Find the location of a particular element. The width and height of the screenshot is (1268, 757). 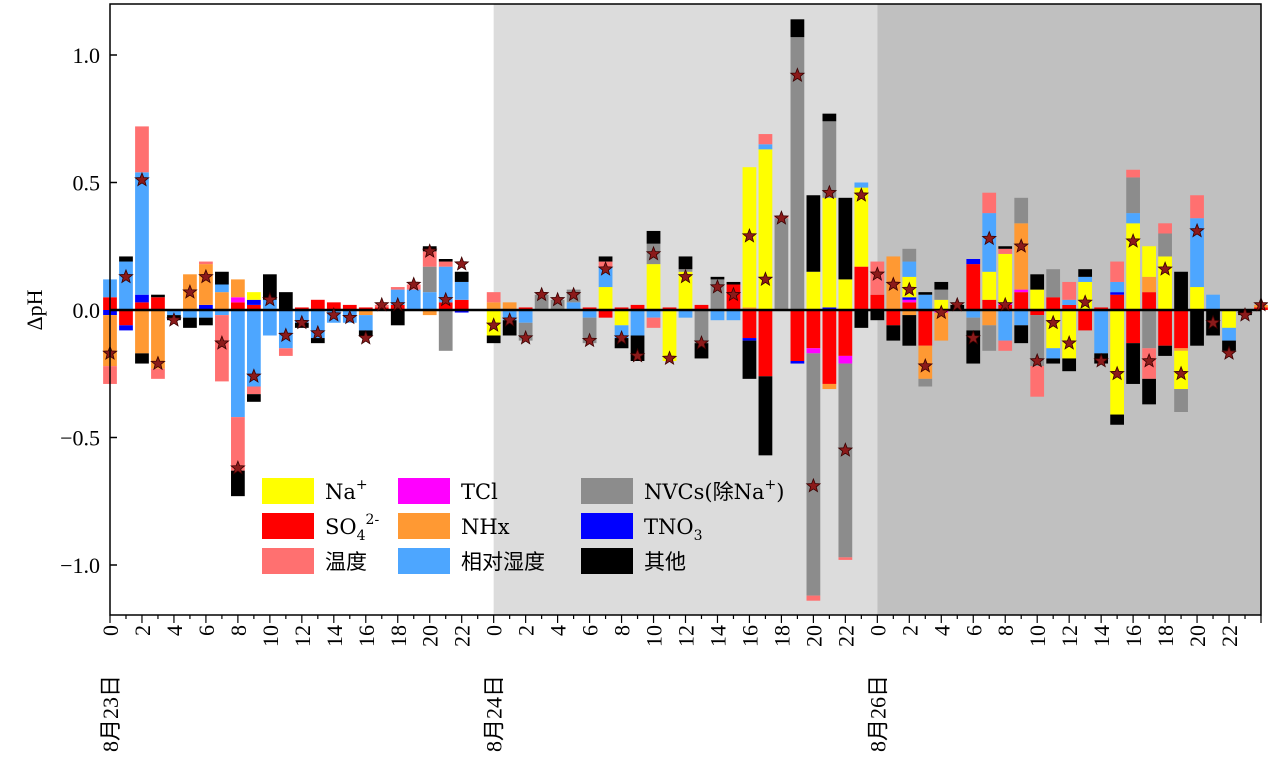

x-date-label: 8月26日 is located at coordinates (877, 713).